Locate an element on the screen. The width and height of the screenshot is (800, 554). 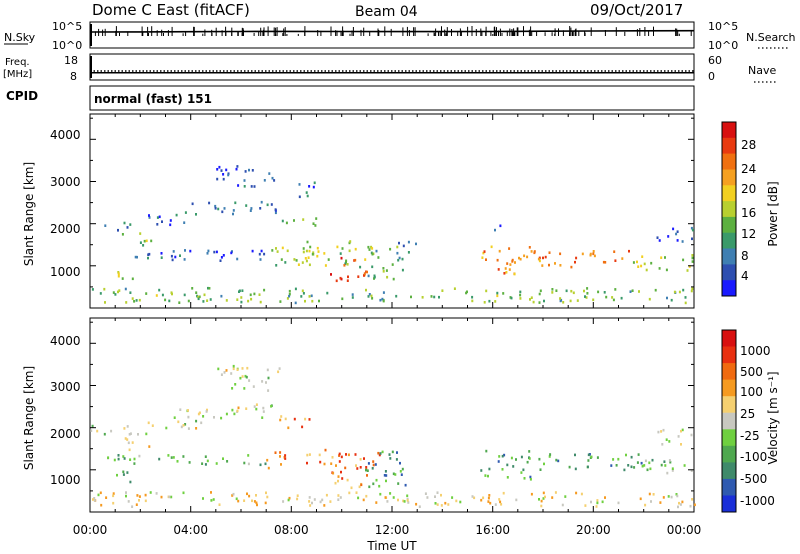
power-ytick-2000: 2000 is located at coordinates (65, 229).